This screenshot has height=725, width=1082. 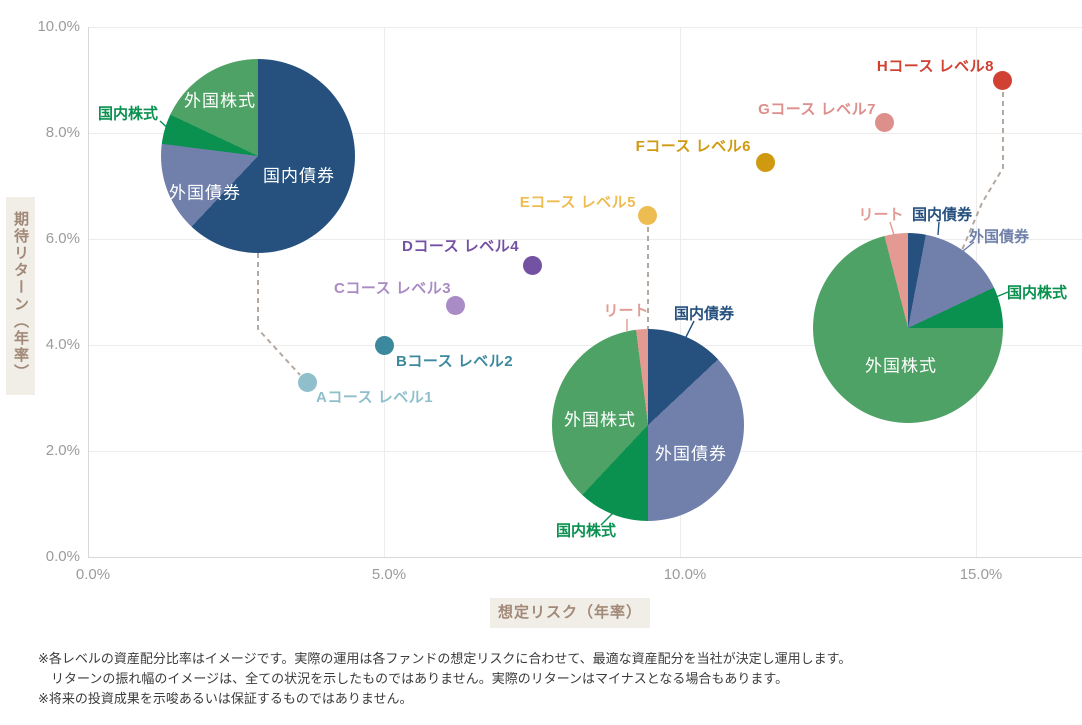 I want to click on scatter-point-label: Eコース レベル5, so click(x=577, y=202).